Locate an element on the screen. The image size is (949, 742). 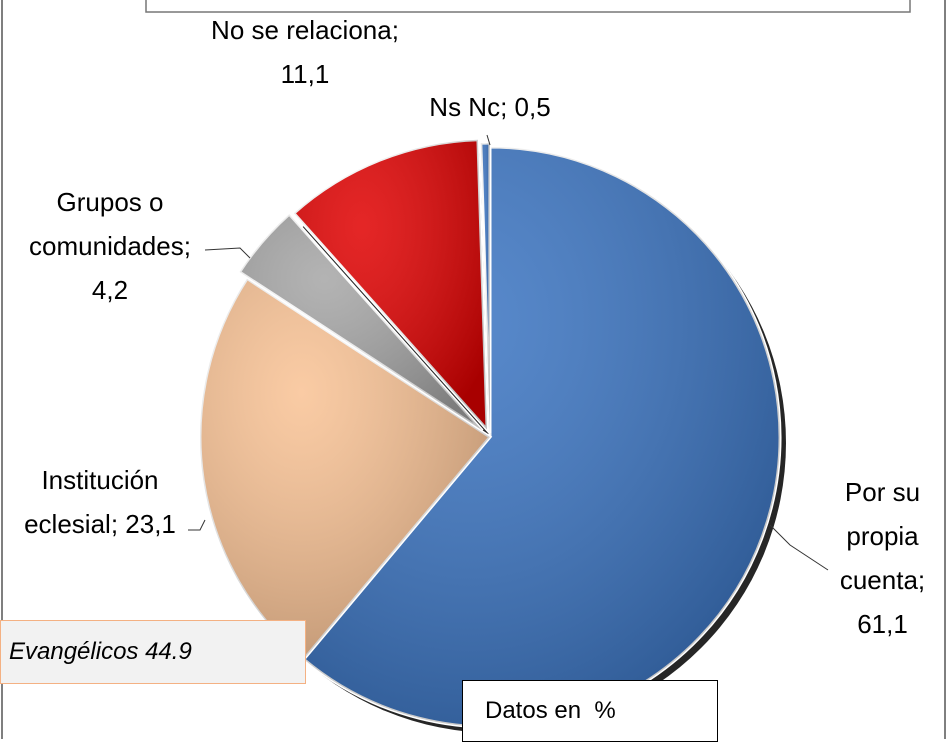
value-label: 61,1 is located at coordinates (882, 624).